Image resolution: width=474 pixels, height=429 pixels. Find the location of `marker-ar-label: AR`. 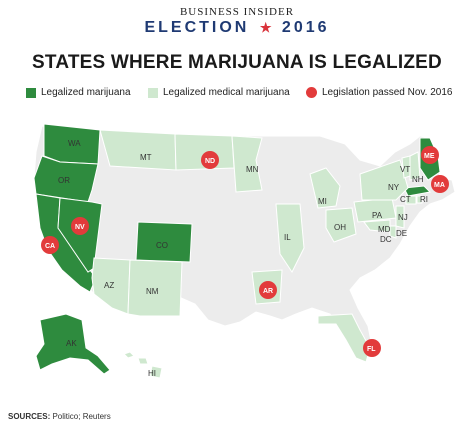

marker-ar-label: AR is located at coordinates (268, 291).